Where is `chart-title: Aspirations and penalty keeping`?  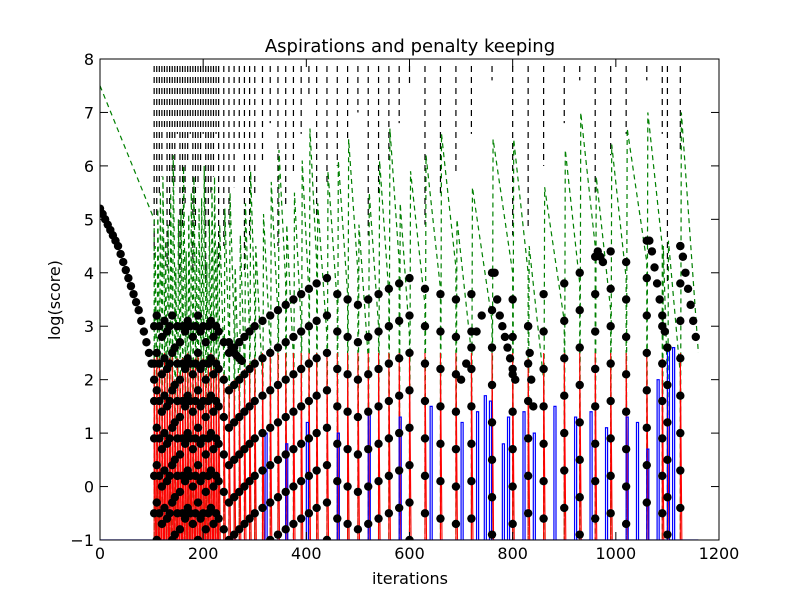
chart-title: Aspirations and penalty keeping is located at coordinates (410, 46).